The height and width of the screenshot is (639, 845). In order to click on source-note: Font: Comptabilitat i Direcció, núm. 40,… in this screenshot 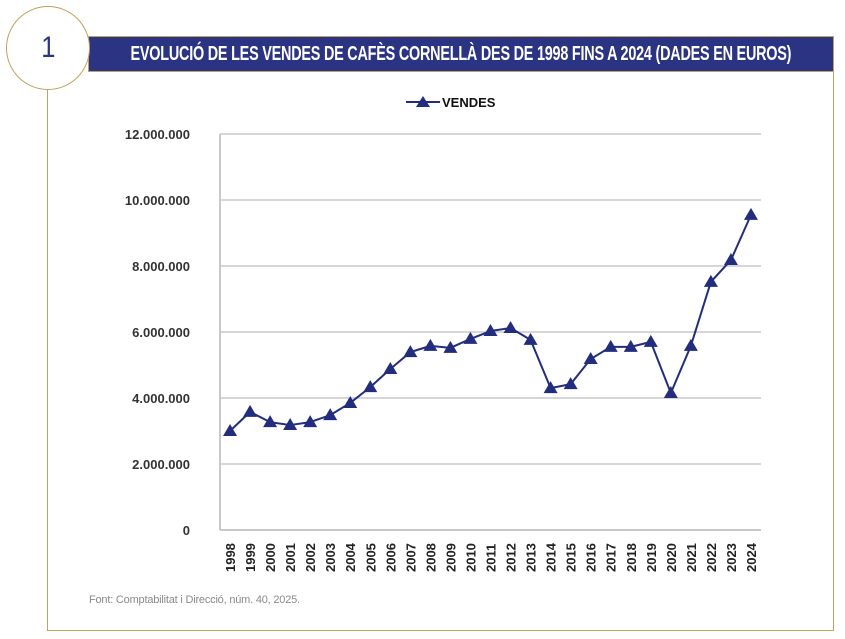, I will do `click(194, 600)`.